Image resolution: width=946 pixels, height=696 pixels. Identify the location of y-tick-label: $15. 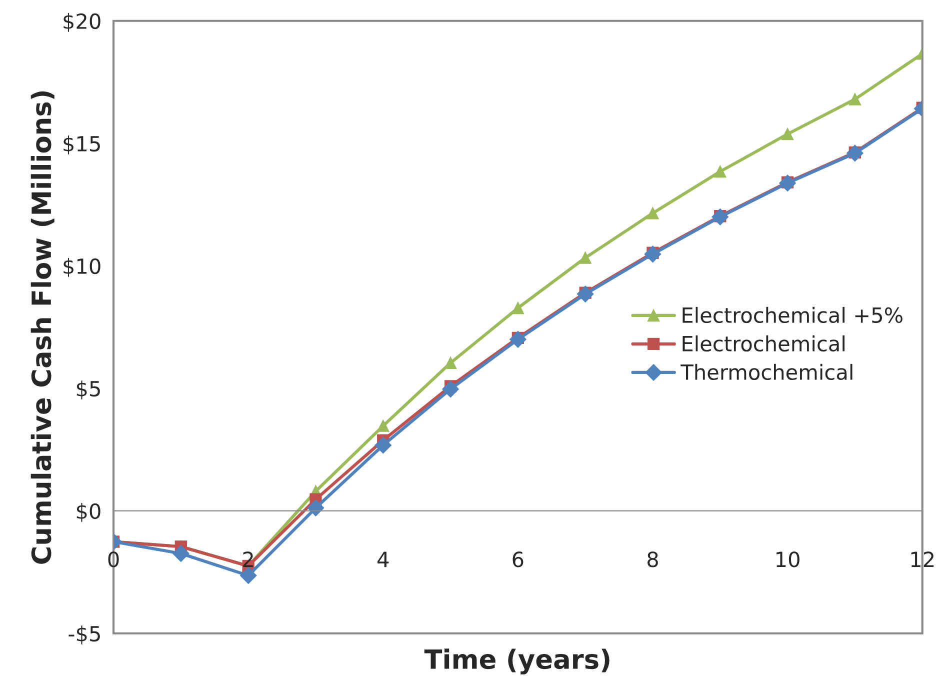
(82, 144).